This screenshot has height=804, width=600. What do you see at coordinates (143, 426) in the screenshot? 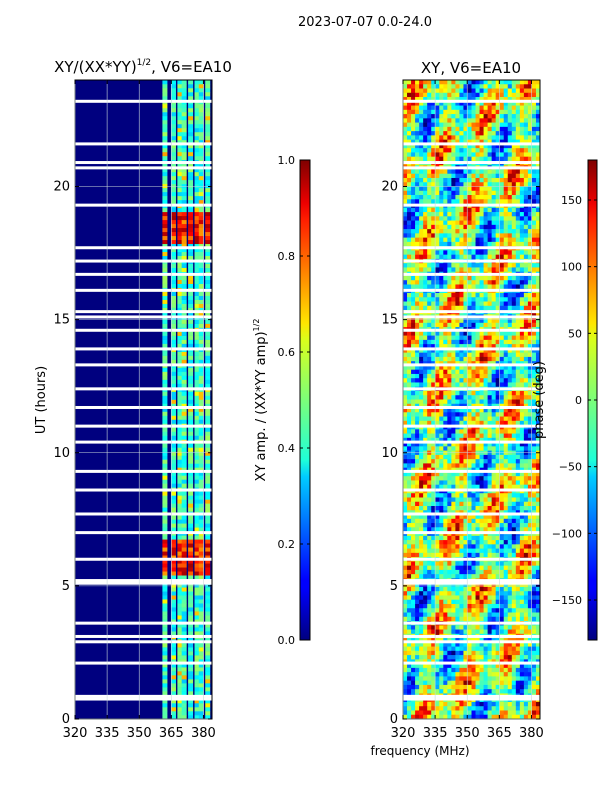
I see `flagged-row` at bounding box center [143, 426].